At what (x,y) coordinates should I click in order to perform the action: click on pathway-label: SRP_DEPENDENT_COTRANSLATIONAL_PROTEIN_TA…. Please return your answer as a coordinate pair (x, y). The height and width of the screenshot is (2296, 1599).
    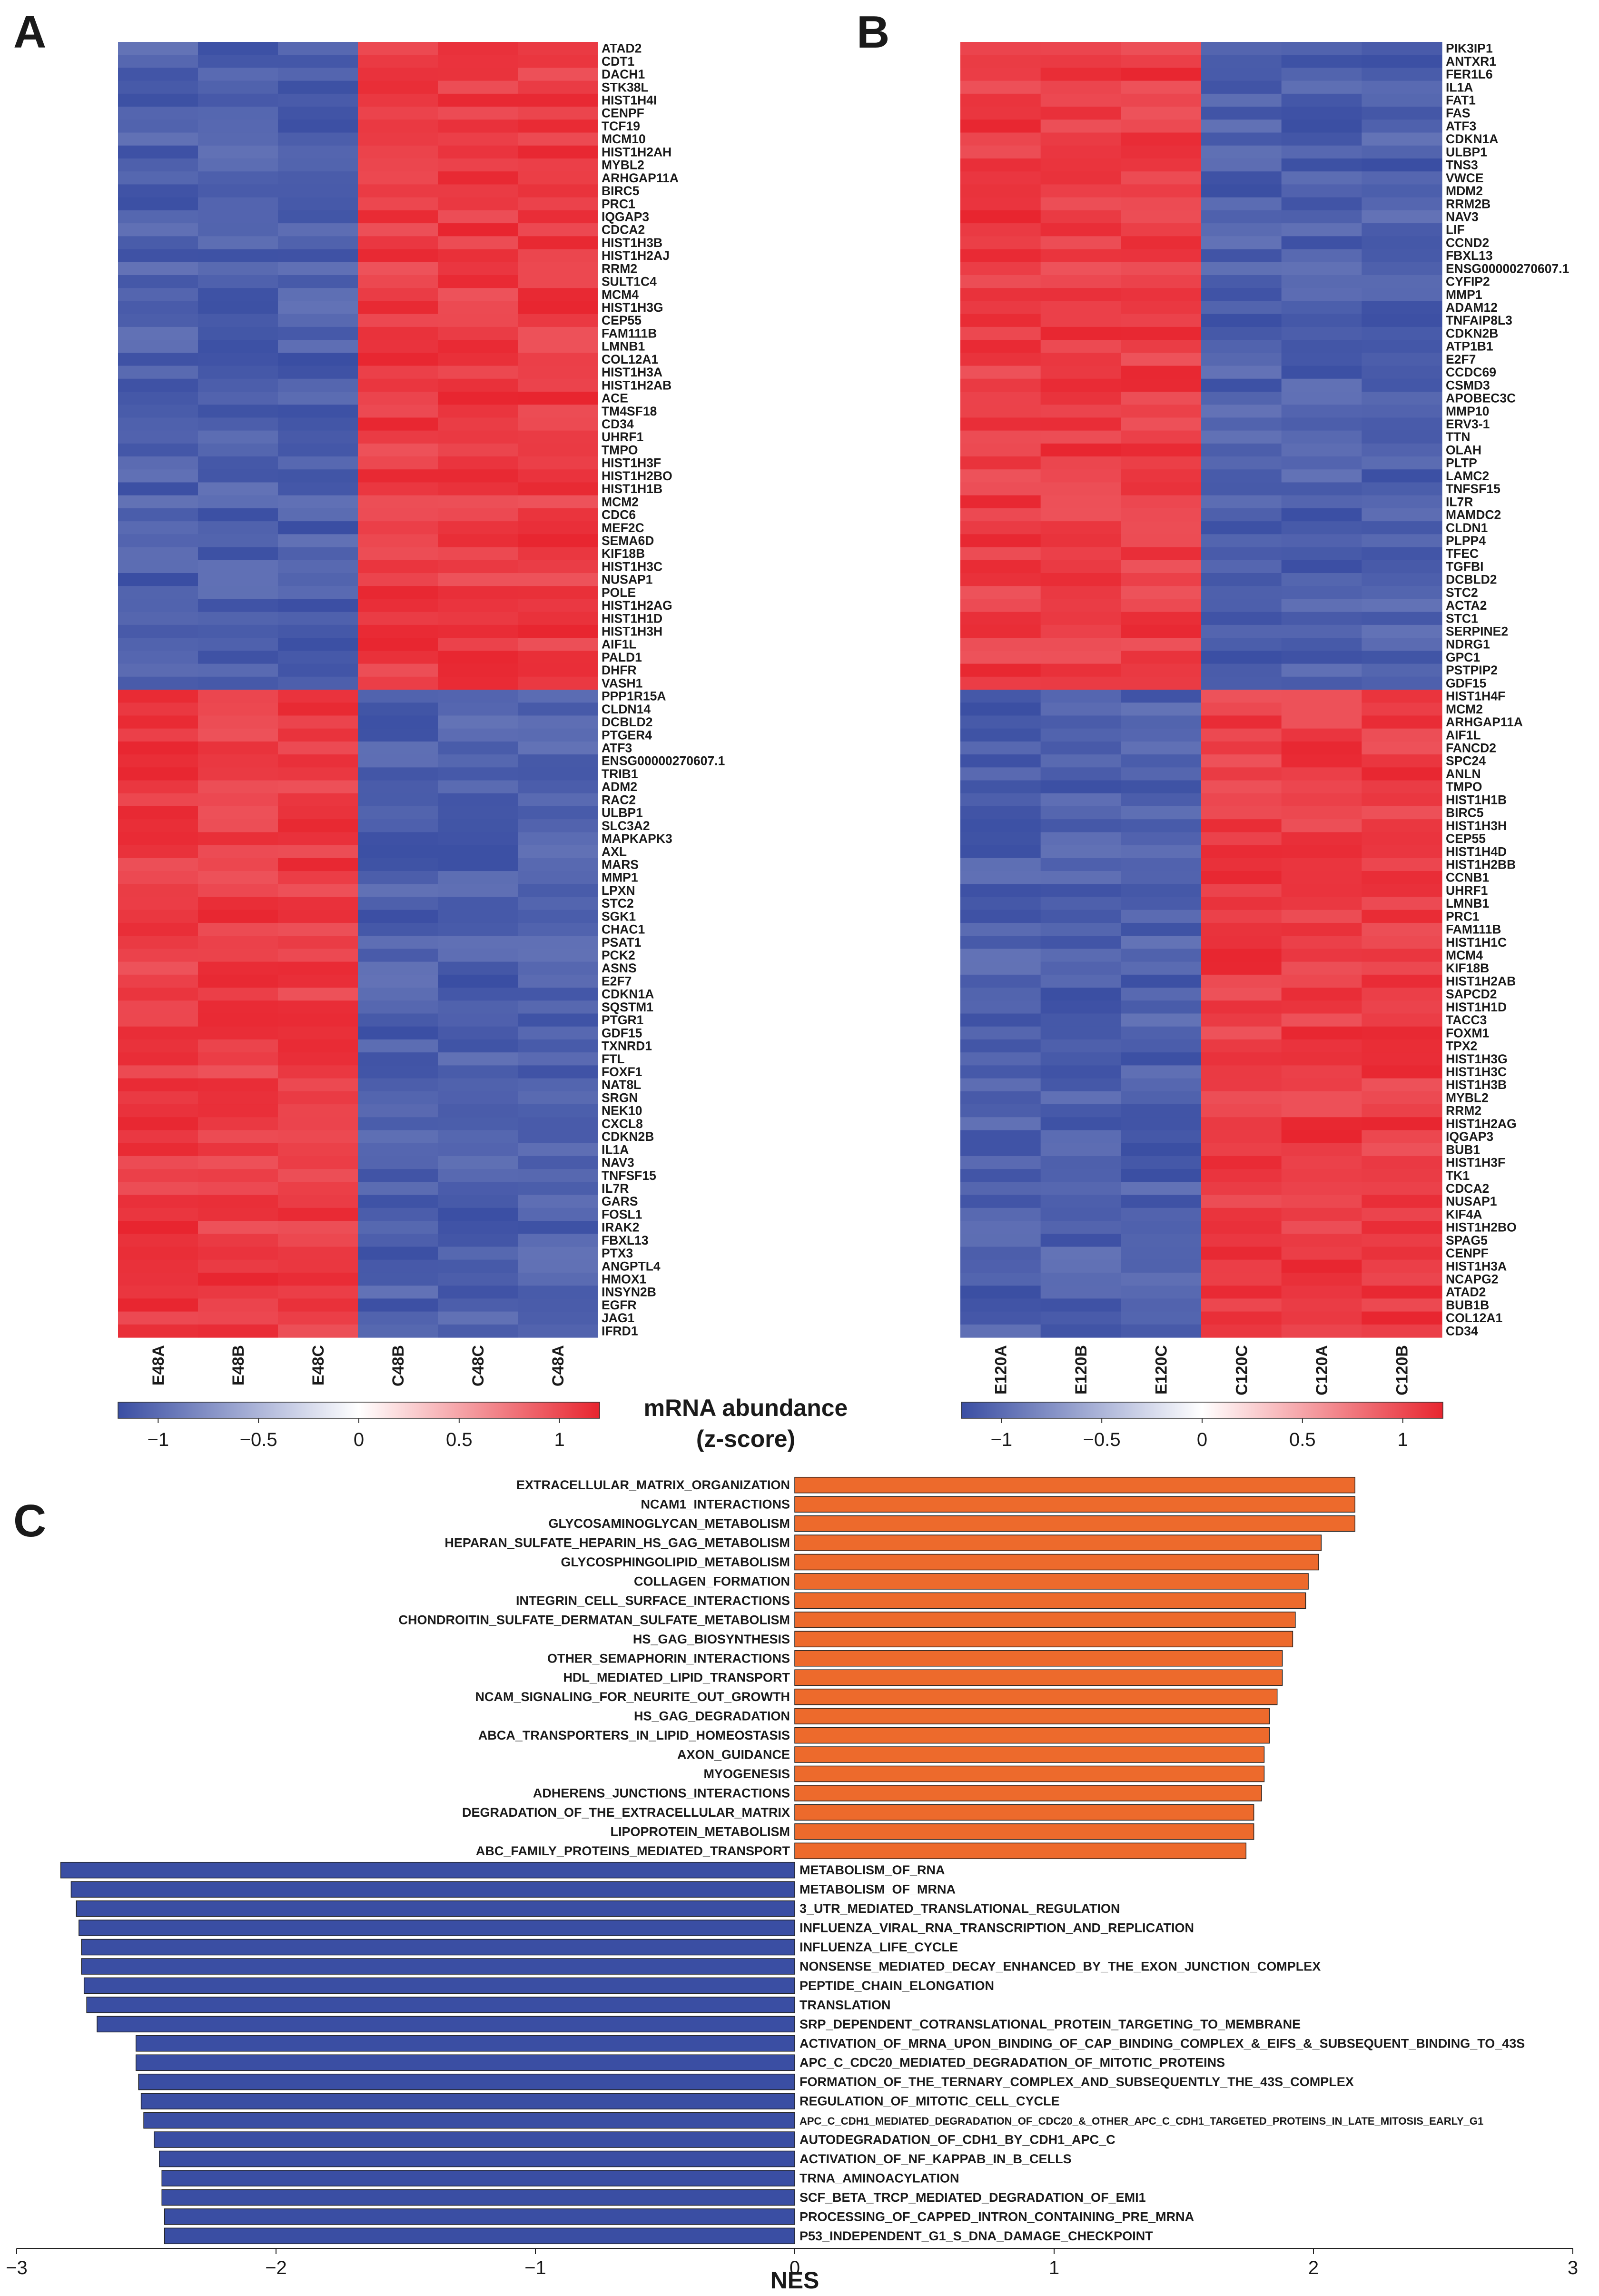
    Looking at the image, I should click on (1051, 2024).